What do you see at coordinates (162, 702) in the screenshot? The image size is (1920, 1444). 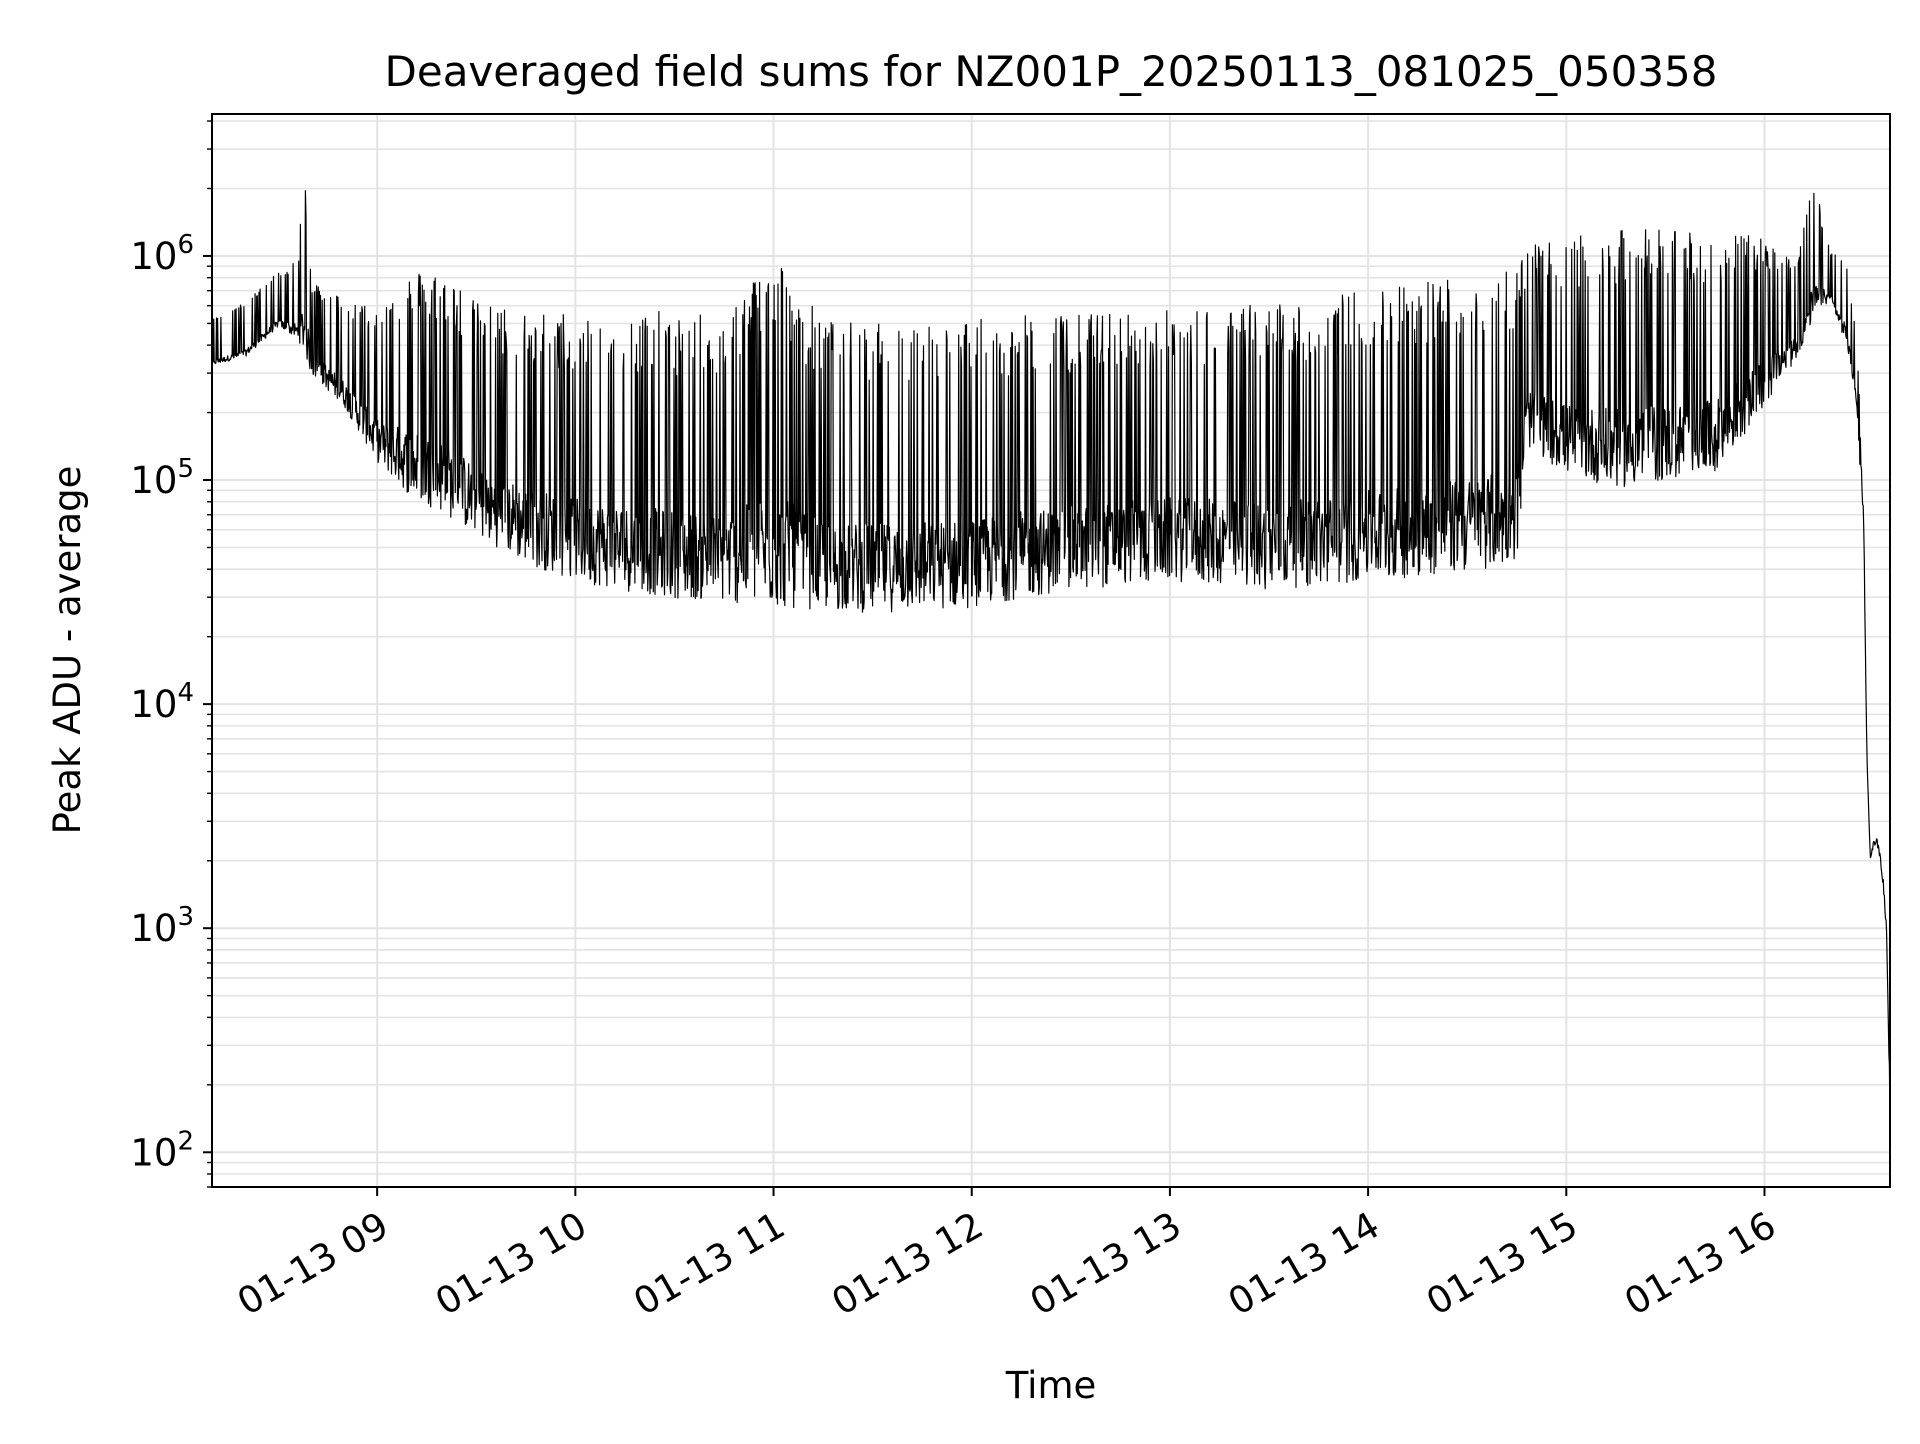 I see `y-tick-label: 104` at bounding box center [162, 702].